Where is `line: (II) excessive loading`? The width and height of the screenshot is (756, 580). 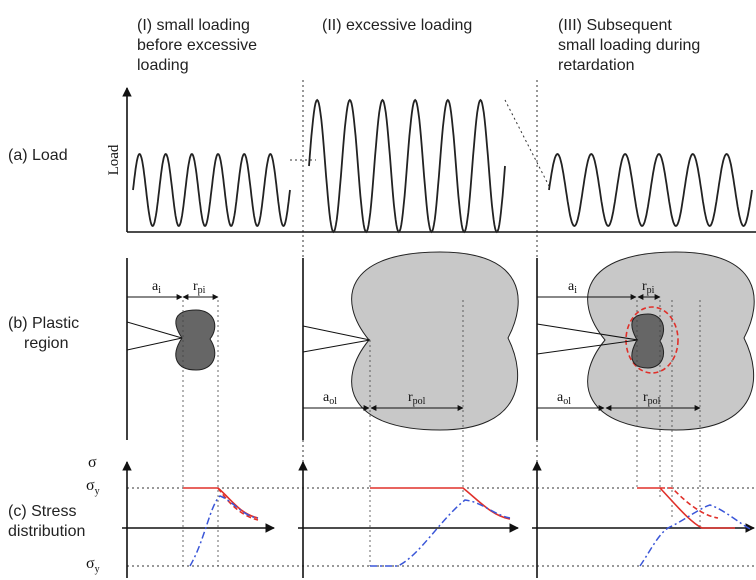
line: (II) excessive loading is located at coordinates (397, 25).